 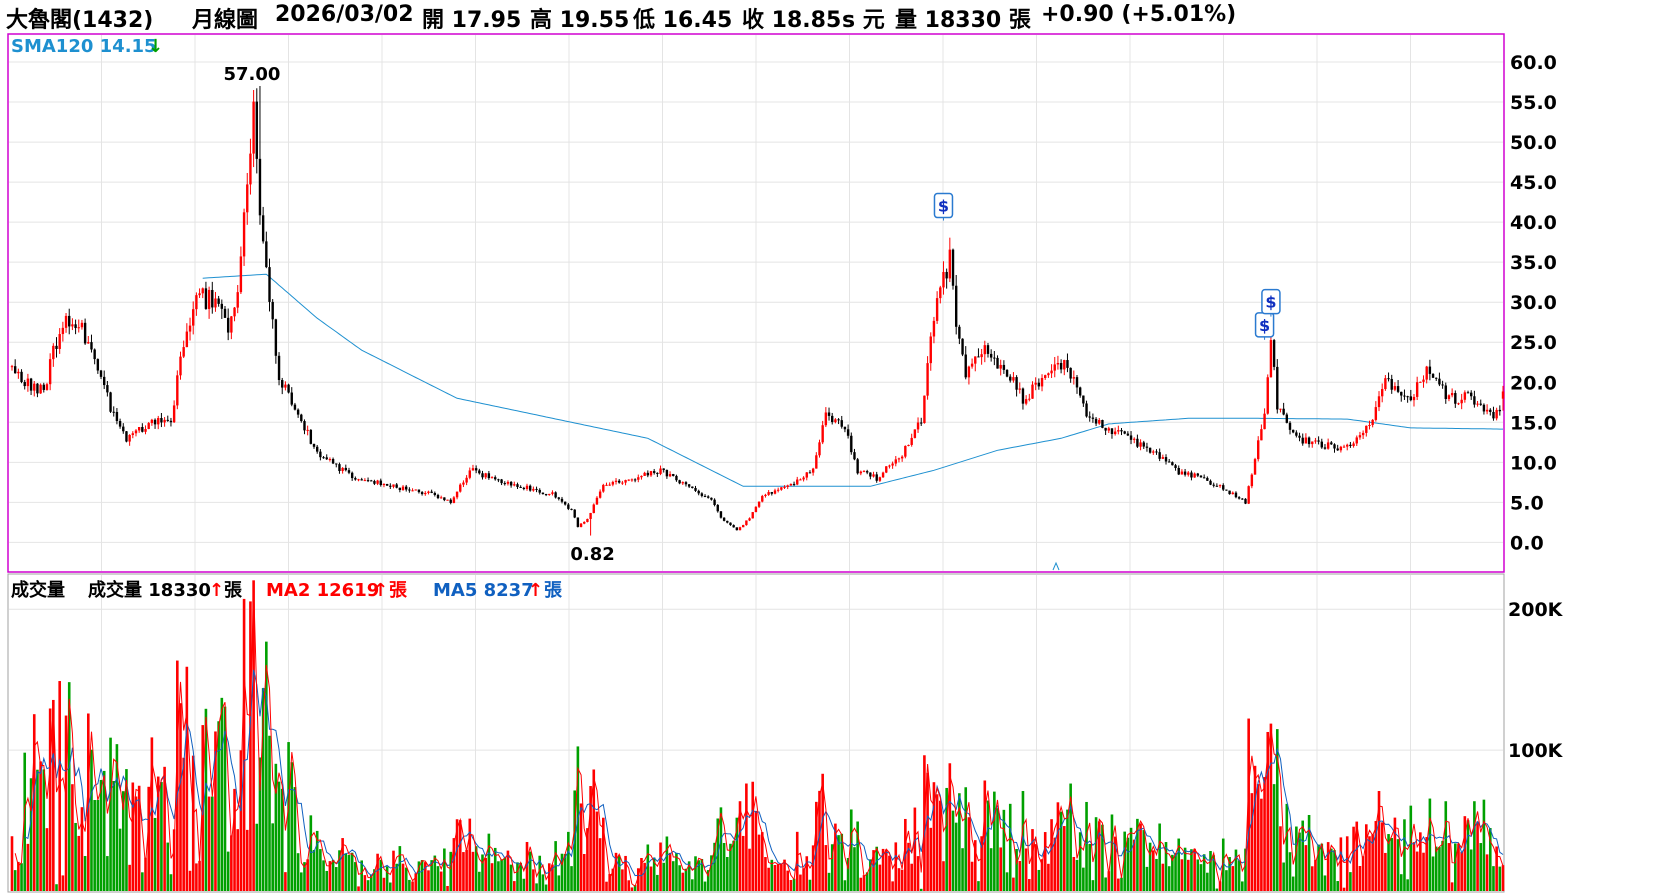 I want to click on price-tick-label: 10.0, so click(x=1533, y=463).